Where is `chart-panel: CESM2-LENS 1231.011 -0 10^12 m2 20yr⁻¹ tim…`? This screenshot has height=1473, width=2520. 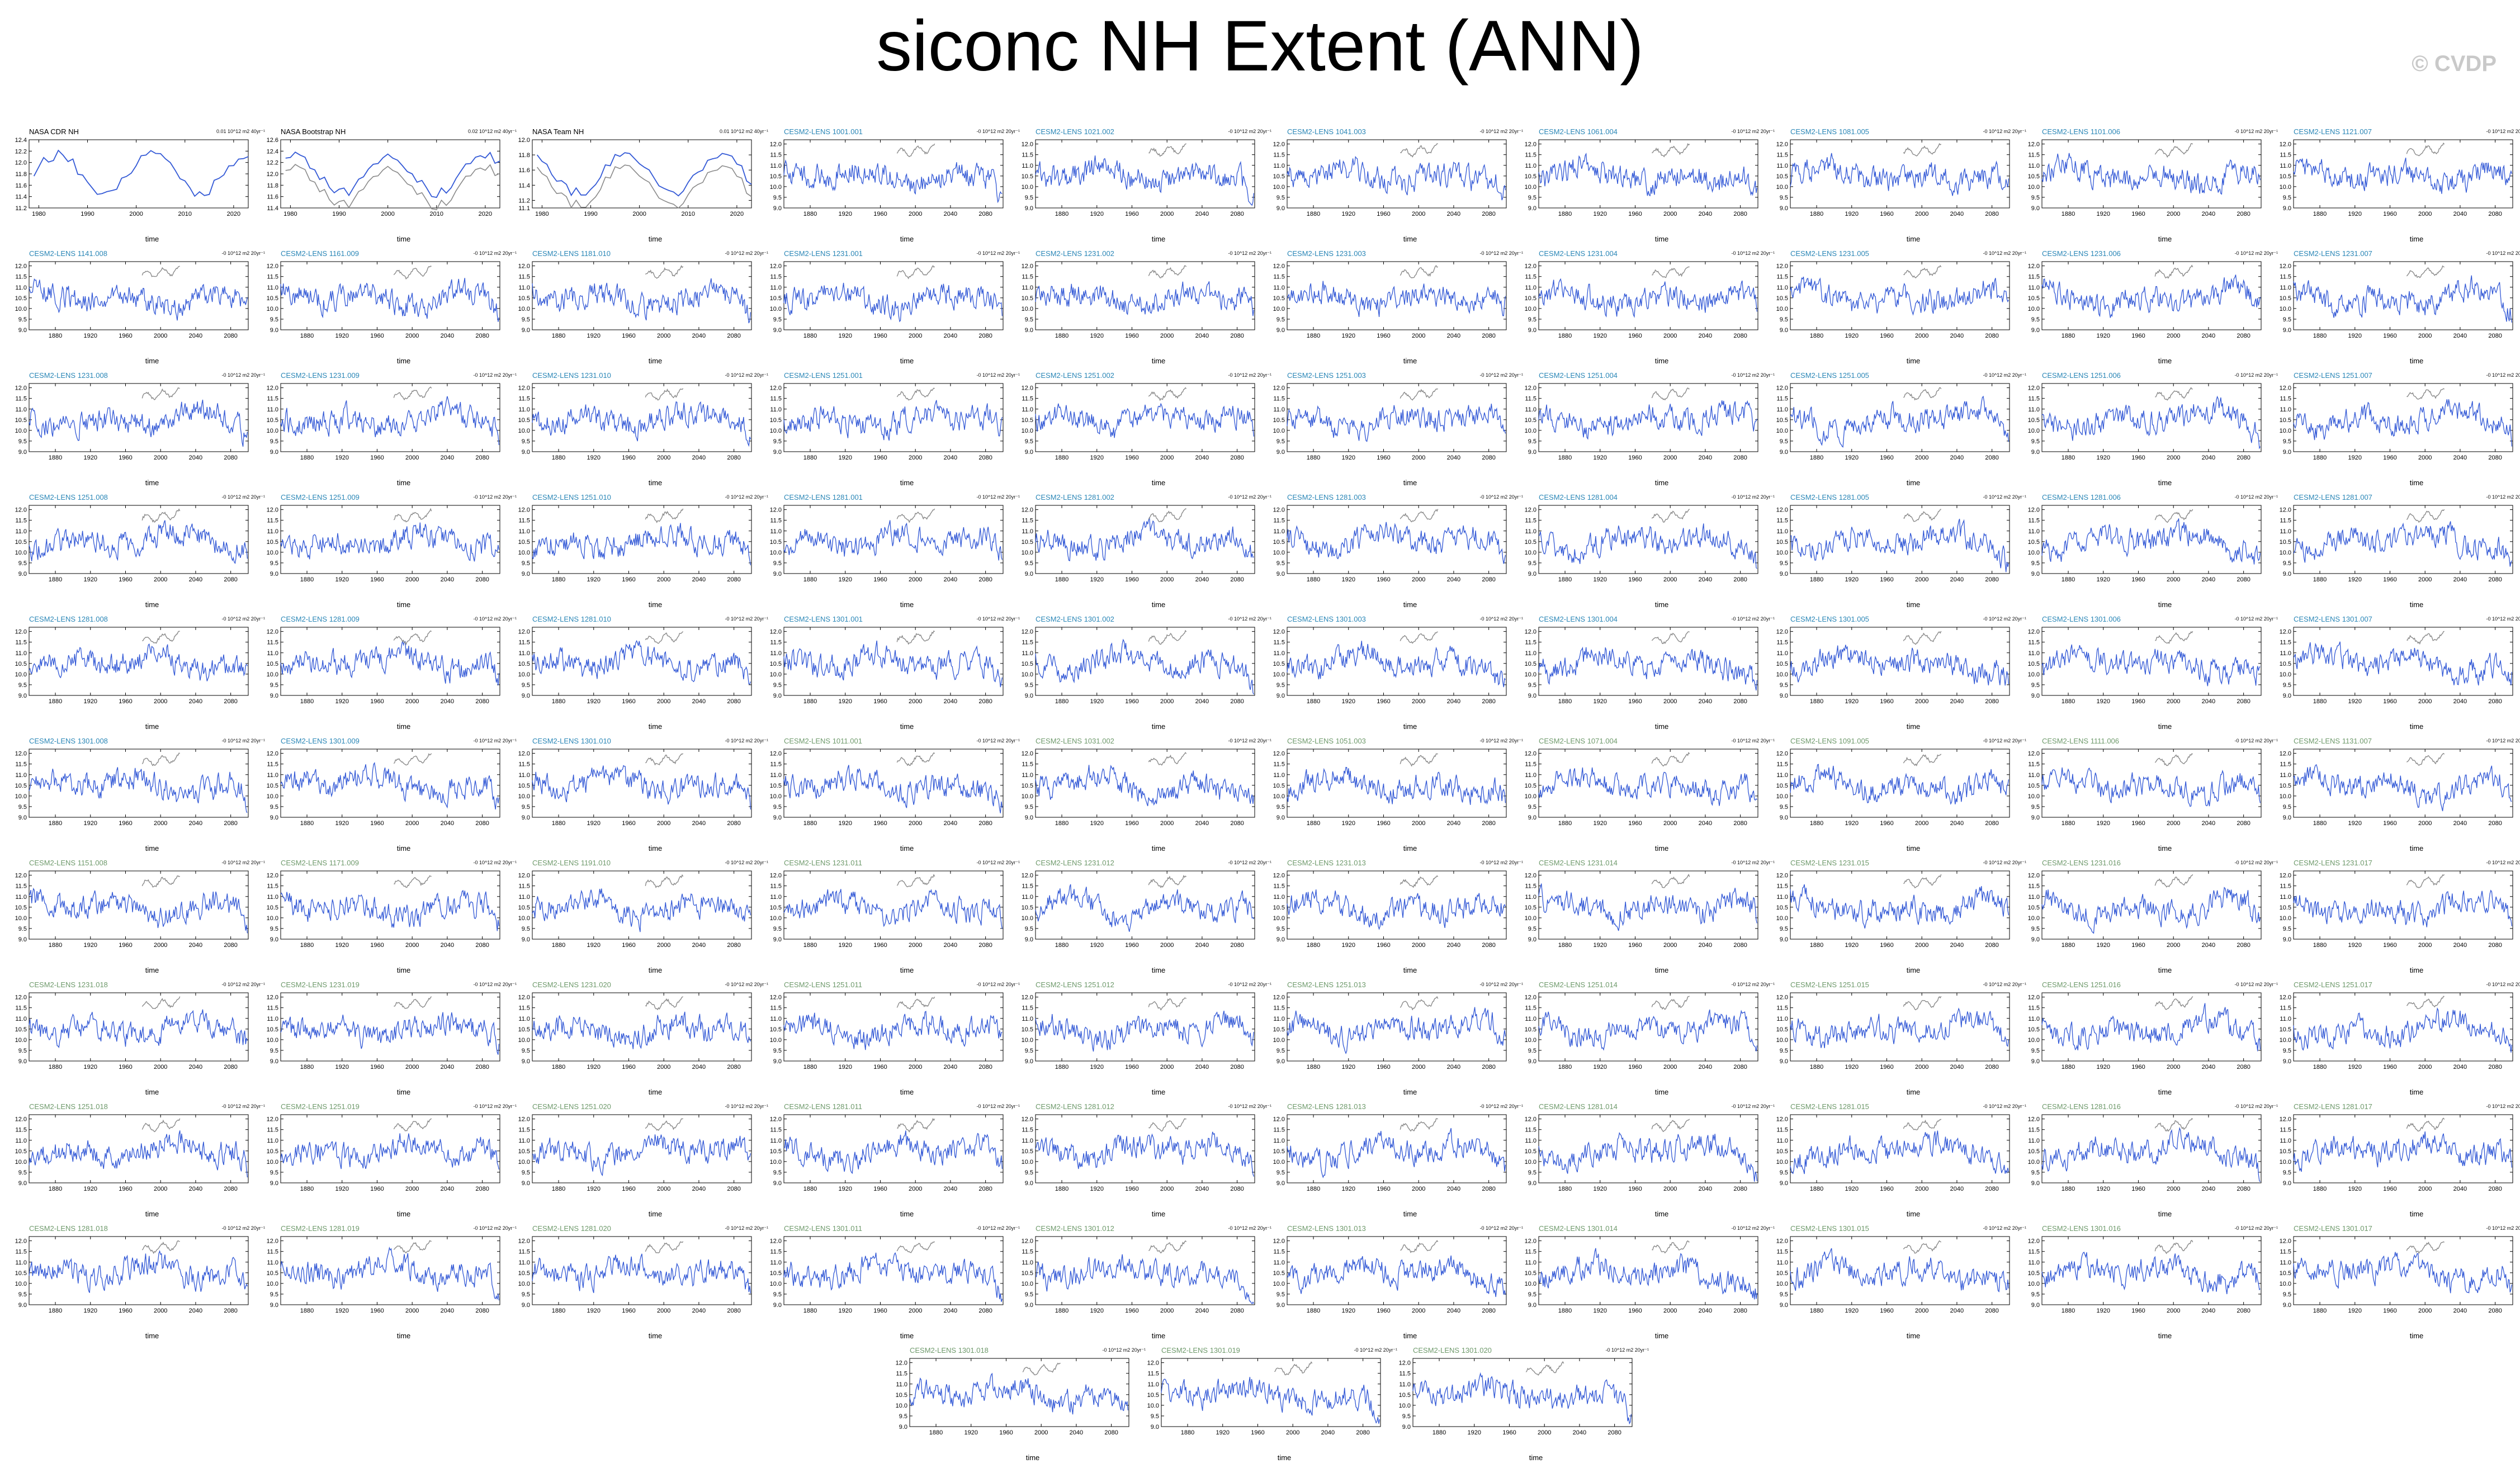 chart-panel: CESM2-LENS 1231.011 -0 10^12 m2 20yr⁻¹ tim… is located at coordinates (900, 918).